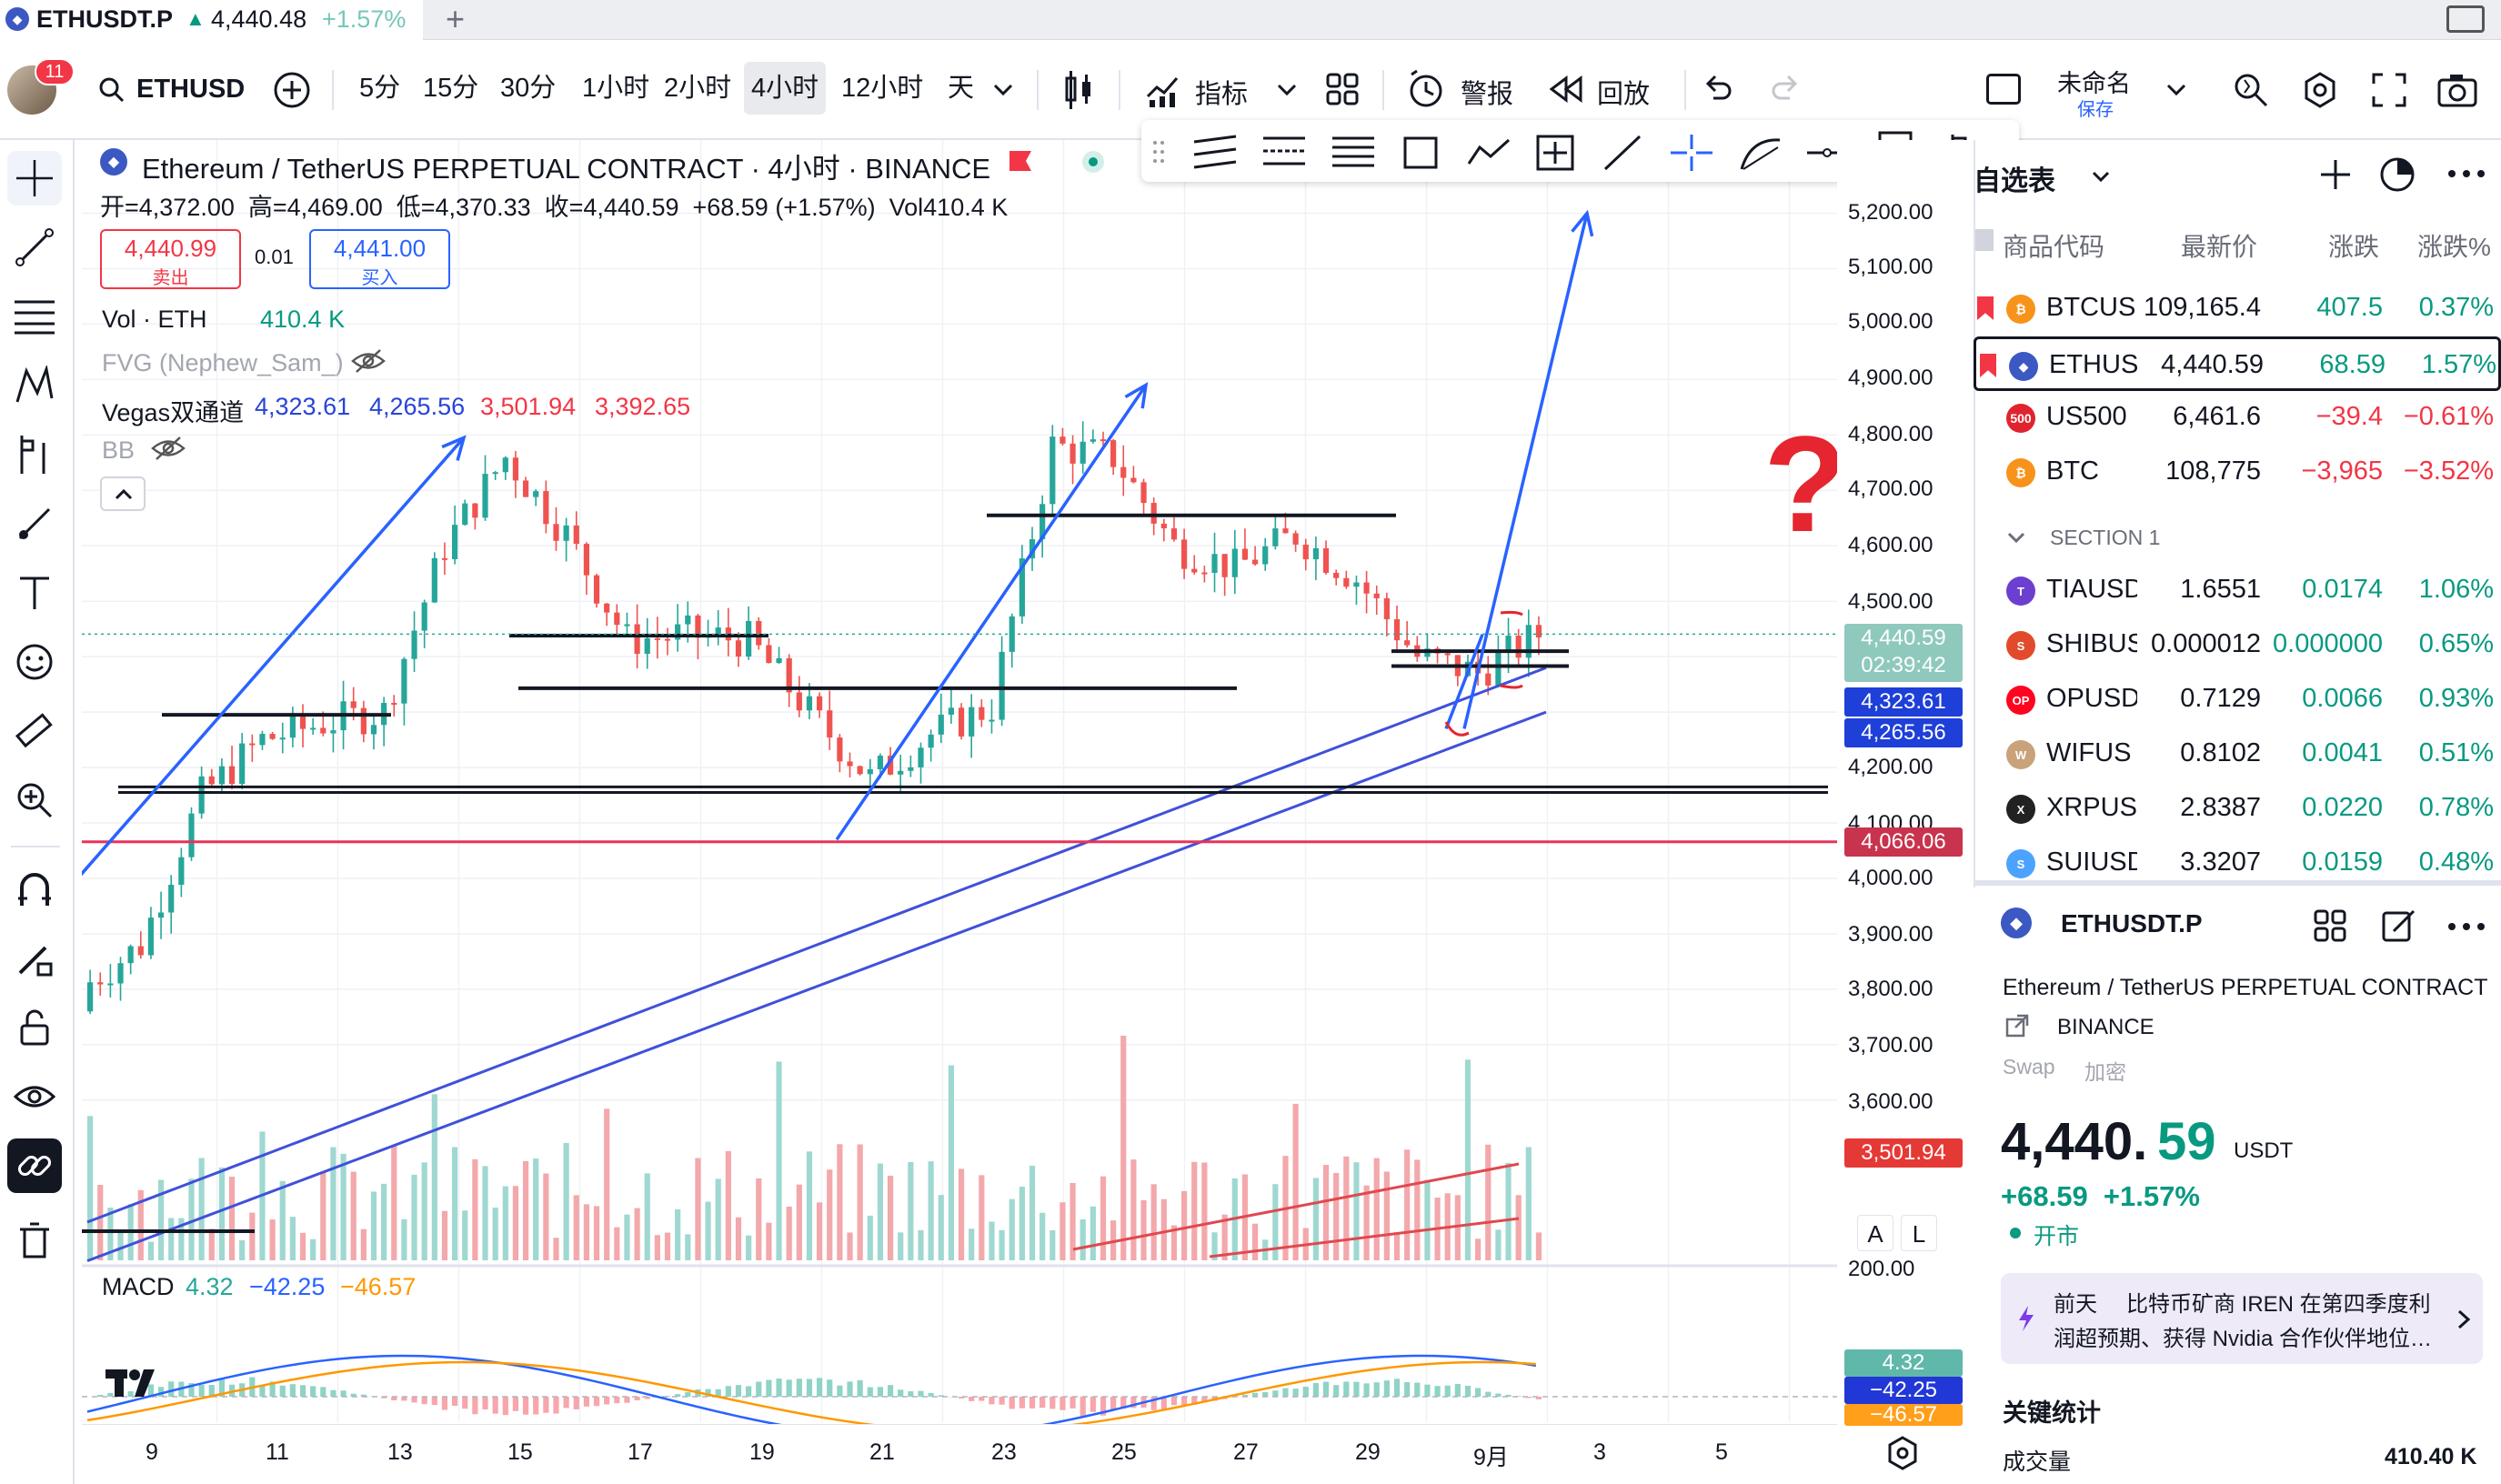 This screenshot has width=2501, height=1484. Describe the element at coordinates (34, 317) in the screenshot. I see `fib-tool` at that location.